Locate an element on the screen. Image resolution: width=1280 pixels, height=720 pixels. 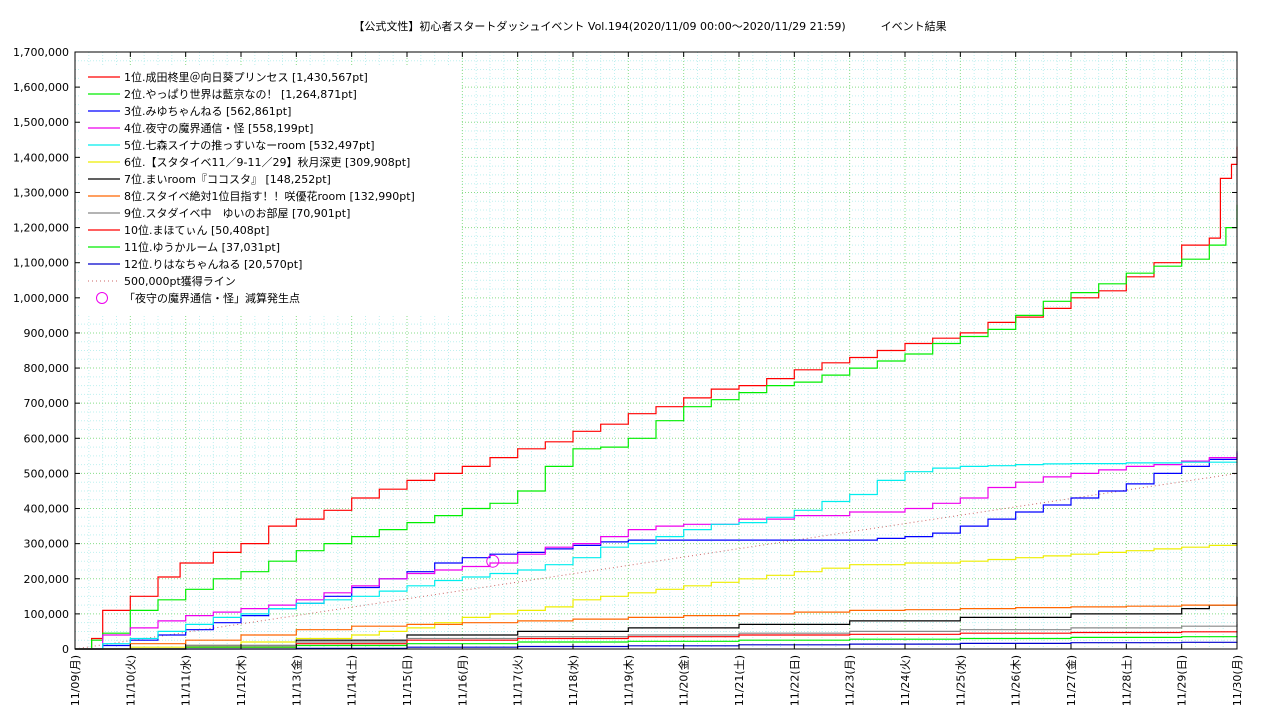
x-tick-label: 11/23(月) is located at coordinates (850, 680).